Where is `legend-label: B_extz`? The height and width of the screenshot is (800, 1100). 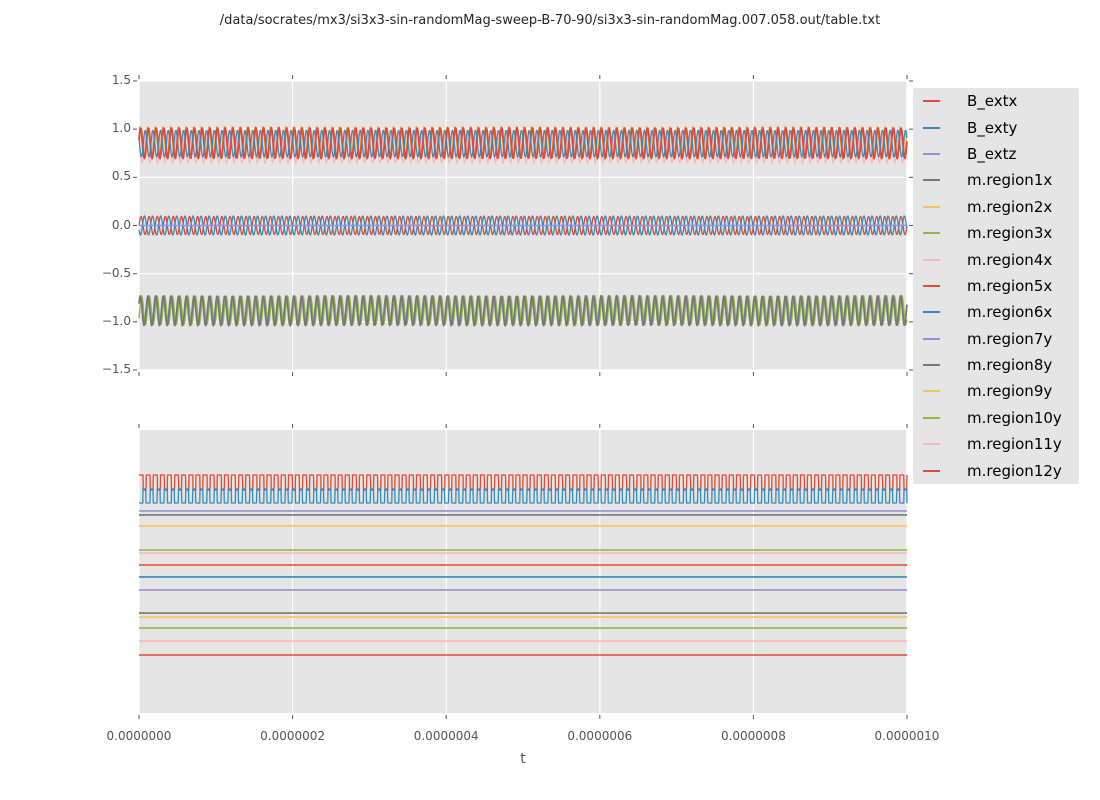
legend-label: B_extz is located at coordinates (992, 153).